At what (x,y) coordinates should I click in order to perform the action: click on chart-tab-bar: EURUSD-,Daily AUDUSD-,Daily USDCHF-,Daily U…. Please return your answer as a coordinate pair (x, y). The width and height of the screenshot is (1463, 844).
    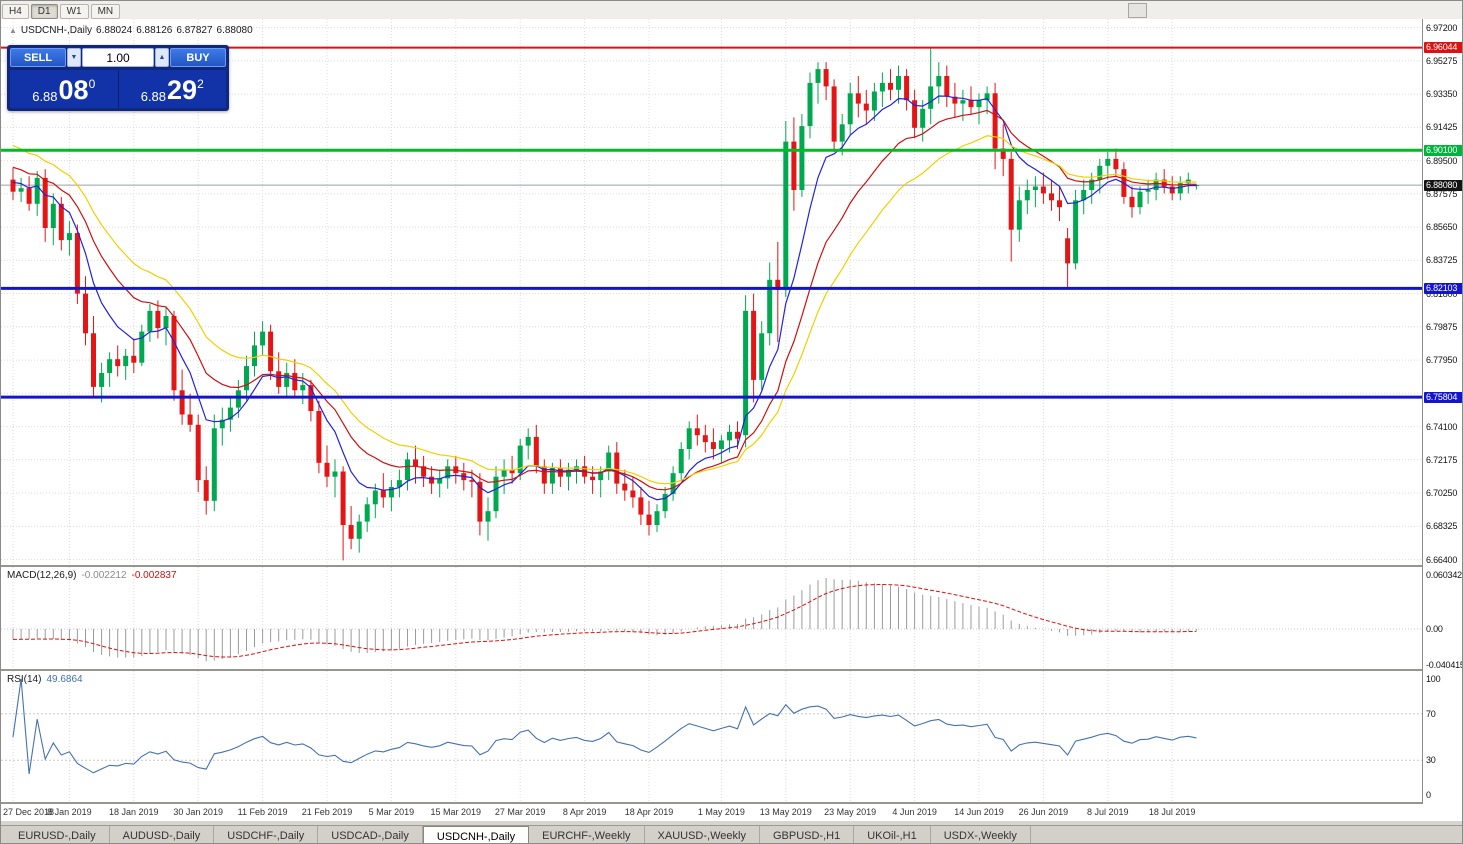
    Looking at the image, I should click on (731, 834).